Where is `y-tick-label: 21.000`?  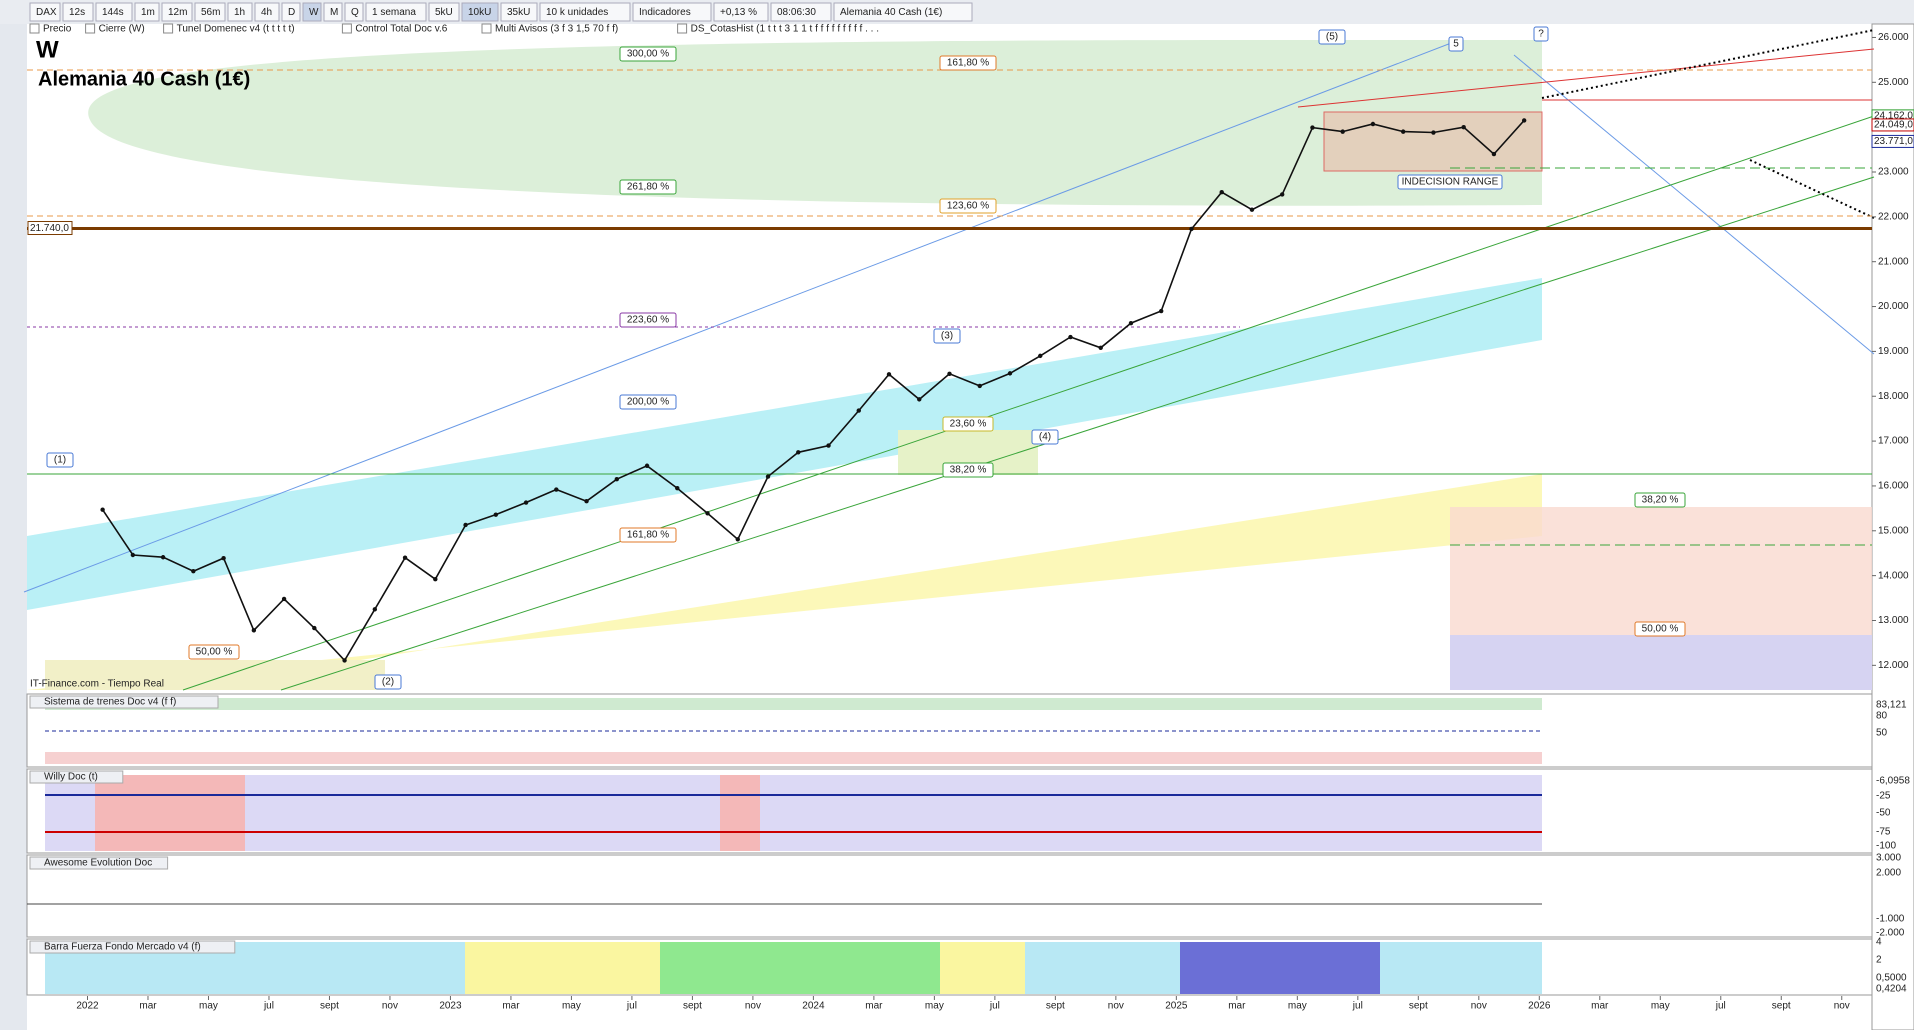 y-tick-label: 21.000 is located at coordinates (1893, 261).